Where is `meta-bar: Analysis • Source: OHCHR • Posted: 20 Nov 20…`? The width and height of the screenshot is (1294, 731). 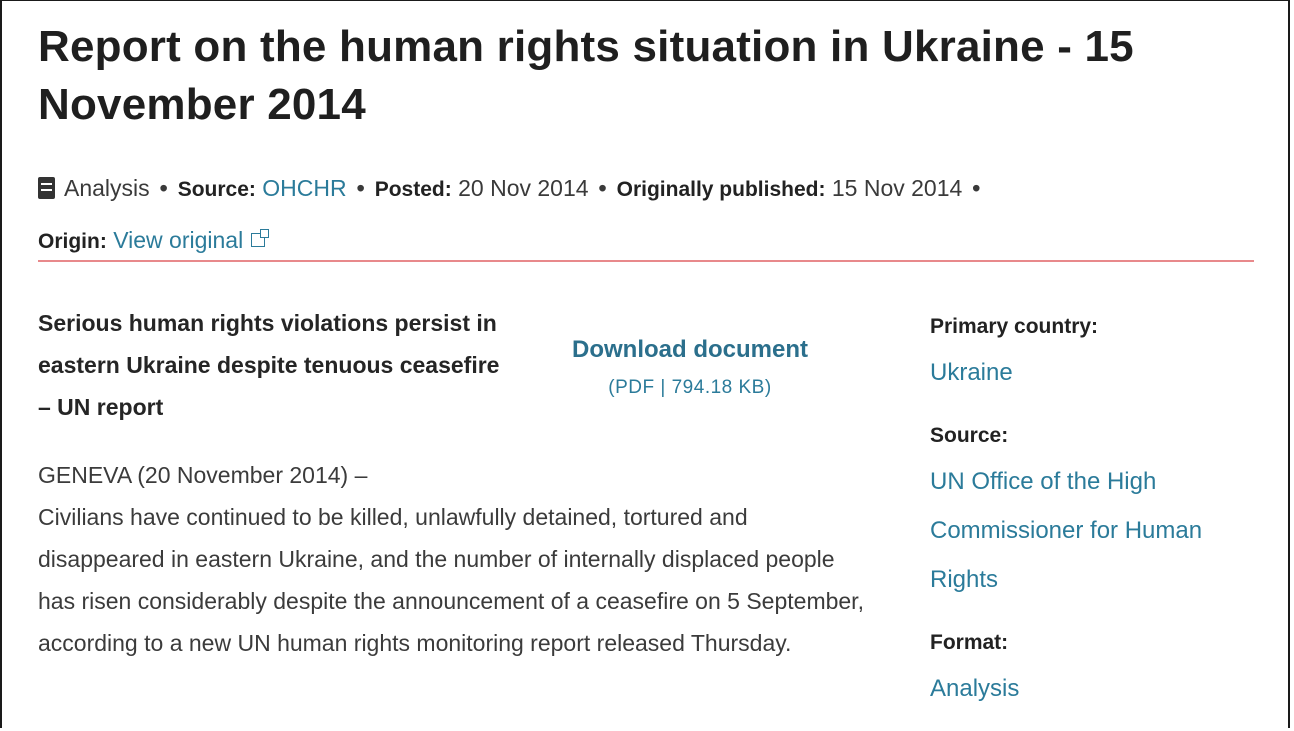 meta-bar: Analysis • Source: OHCHR • Posted: 20 Nov 20… is located at coordinates (648, 215).